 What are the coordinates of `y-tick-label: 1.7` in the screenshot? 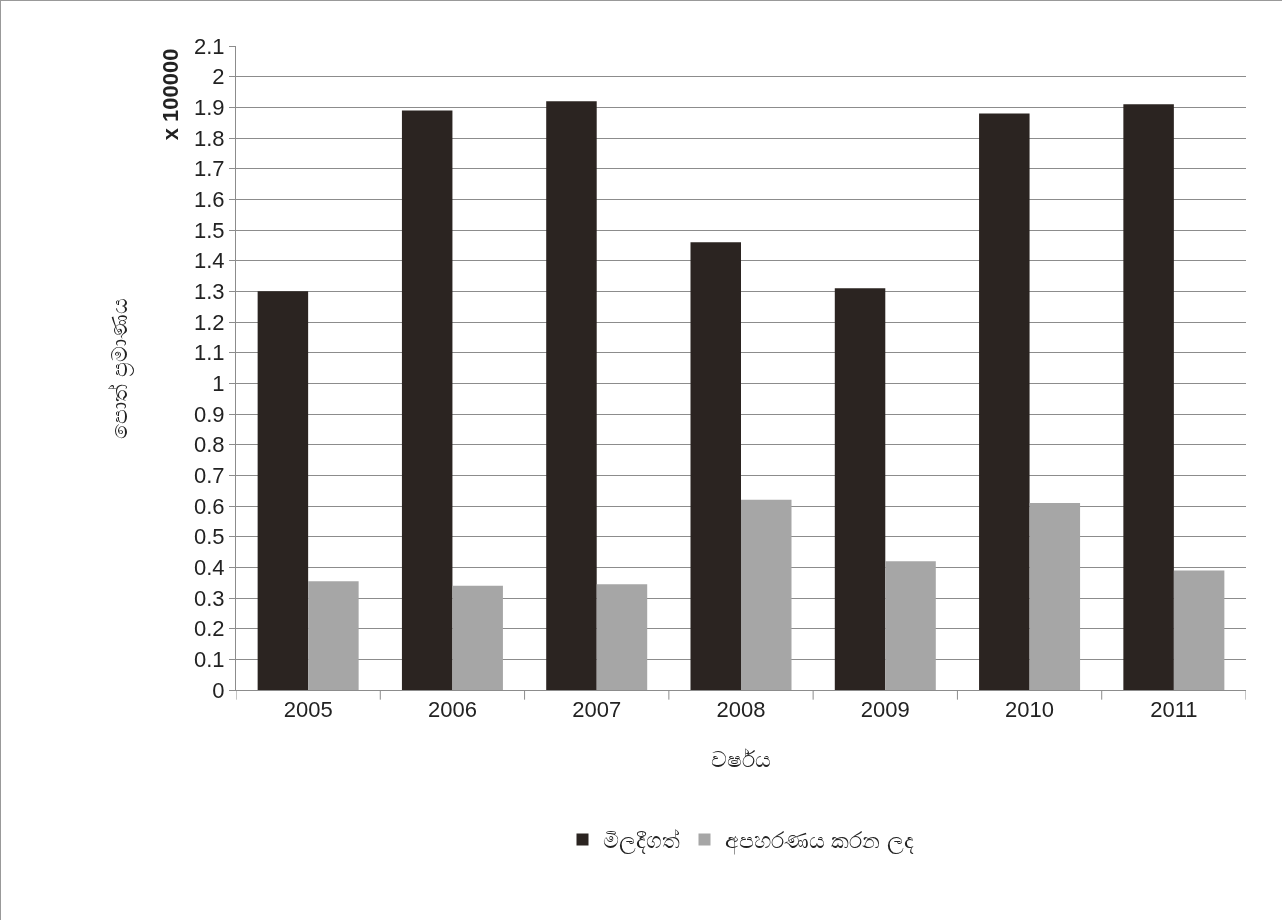 It's located at (209, 169).